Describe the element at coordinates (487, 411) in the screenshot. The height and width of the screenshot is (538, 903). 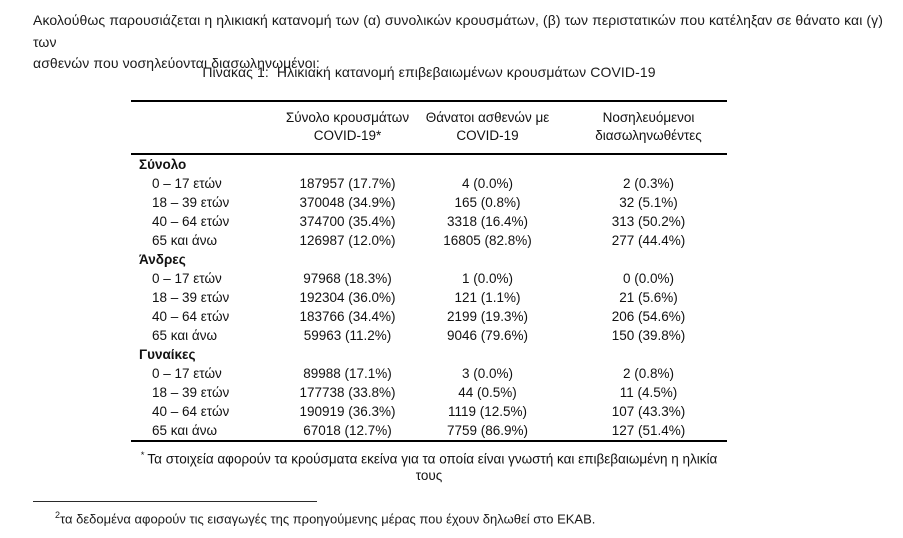
I see `deaths-value: 1119 (12.5%)` at that location.